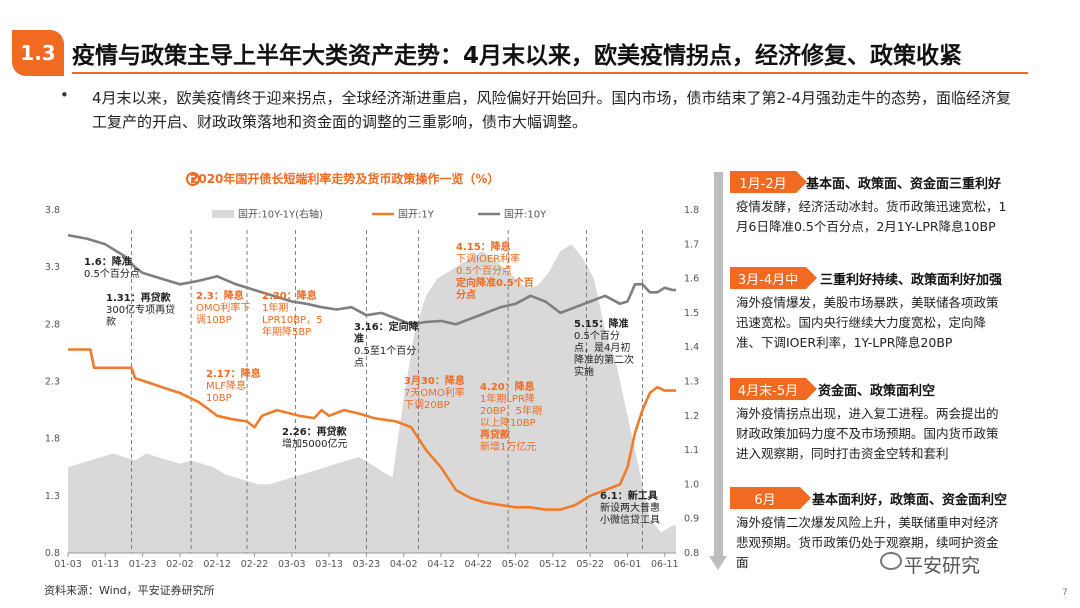  I want to click on x-tick-label: 05-22, so click(590, 564).